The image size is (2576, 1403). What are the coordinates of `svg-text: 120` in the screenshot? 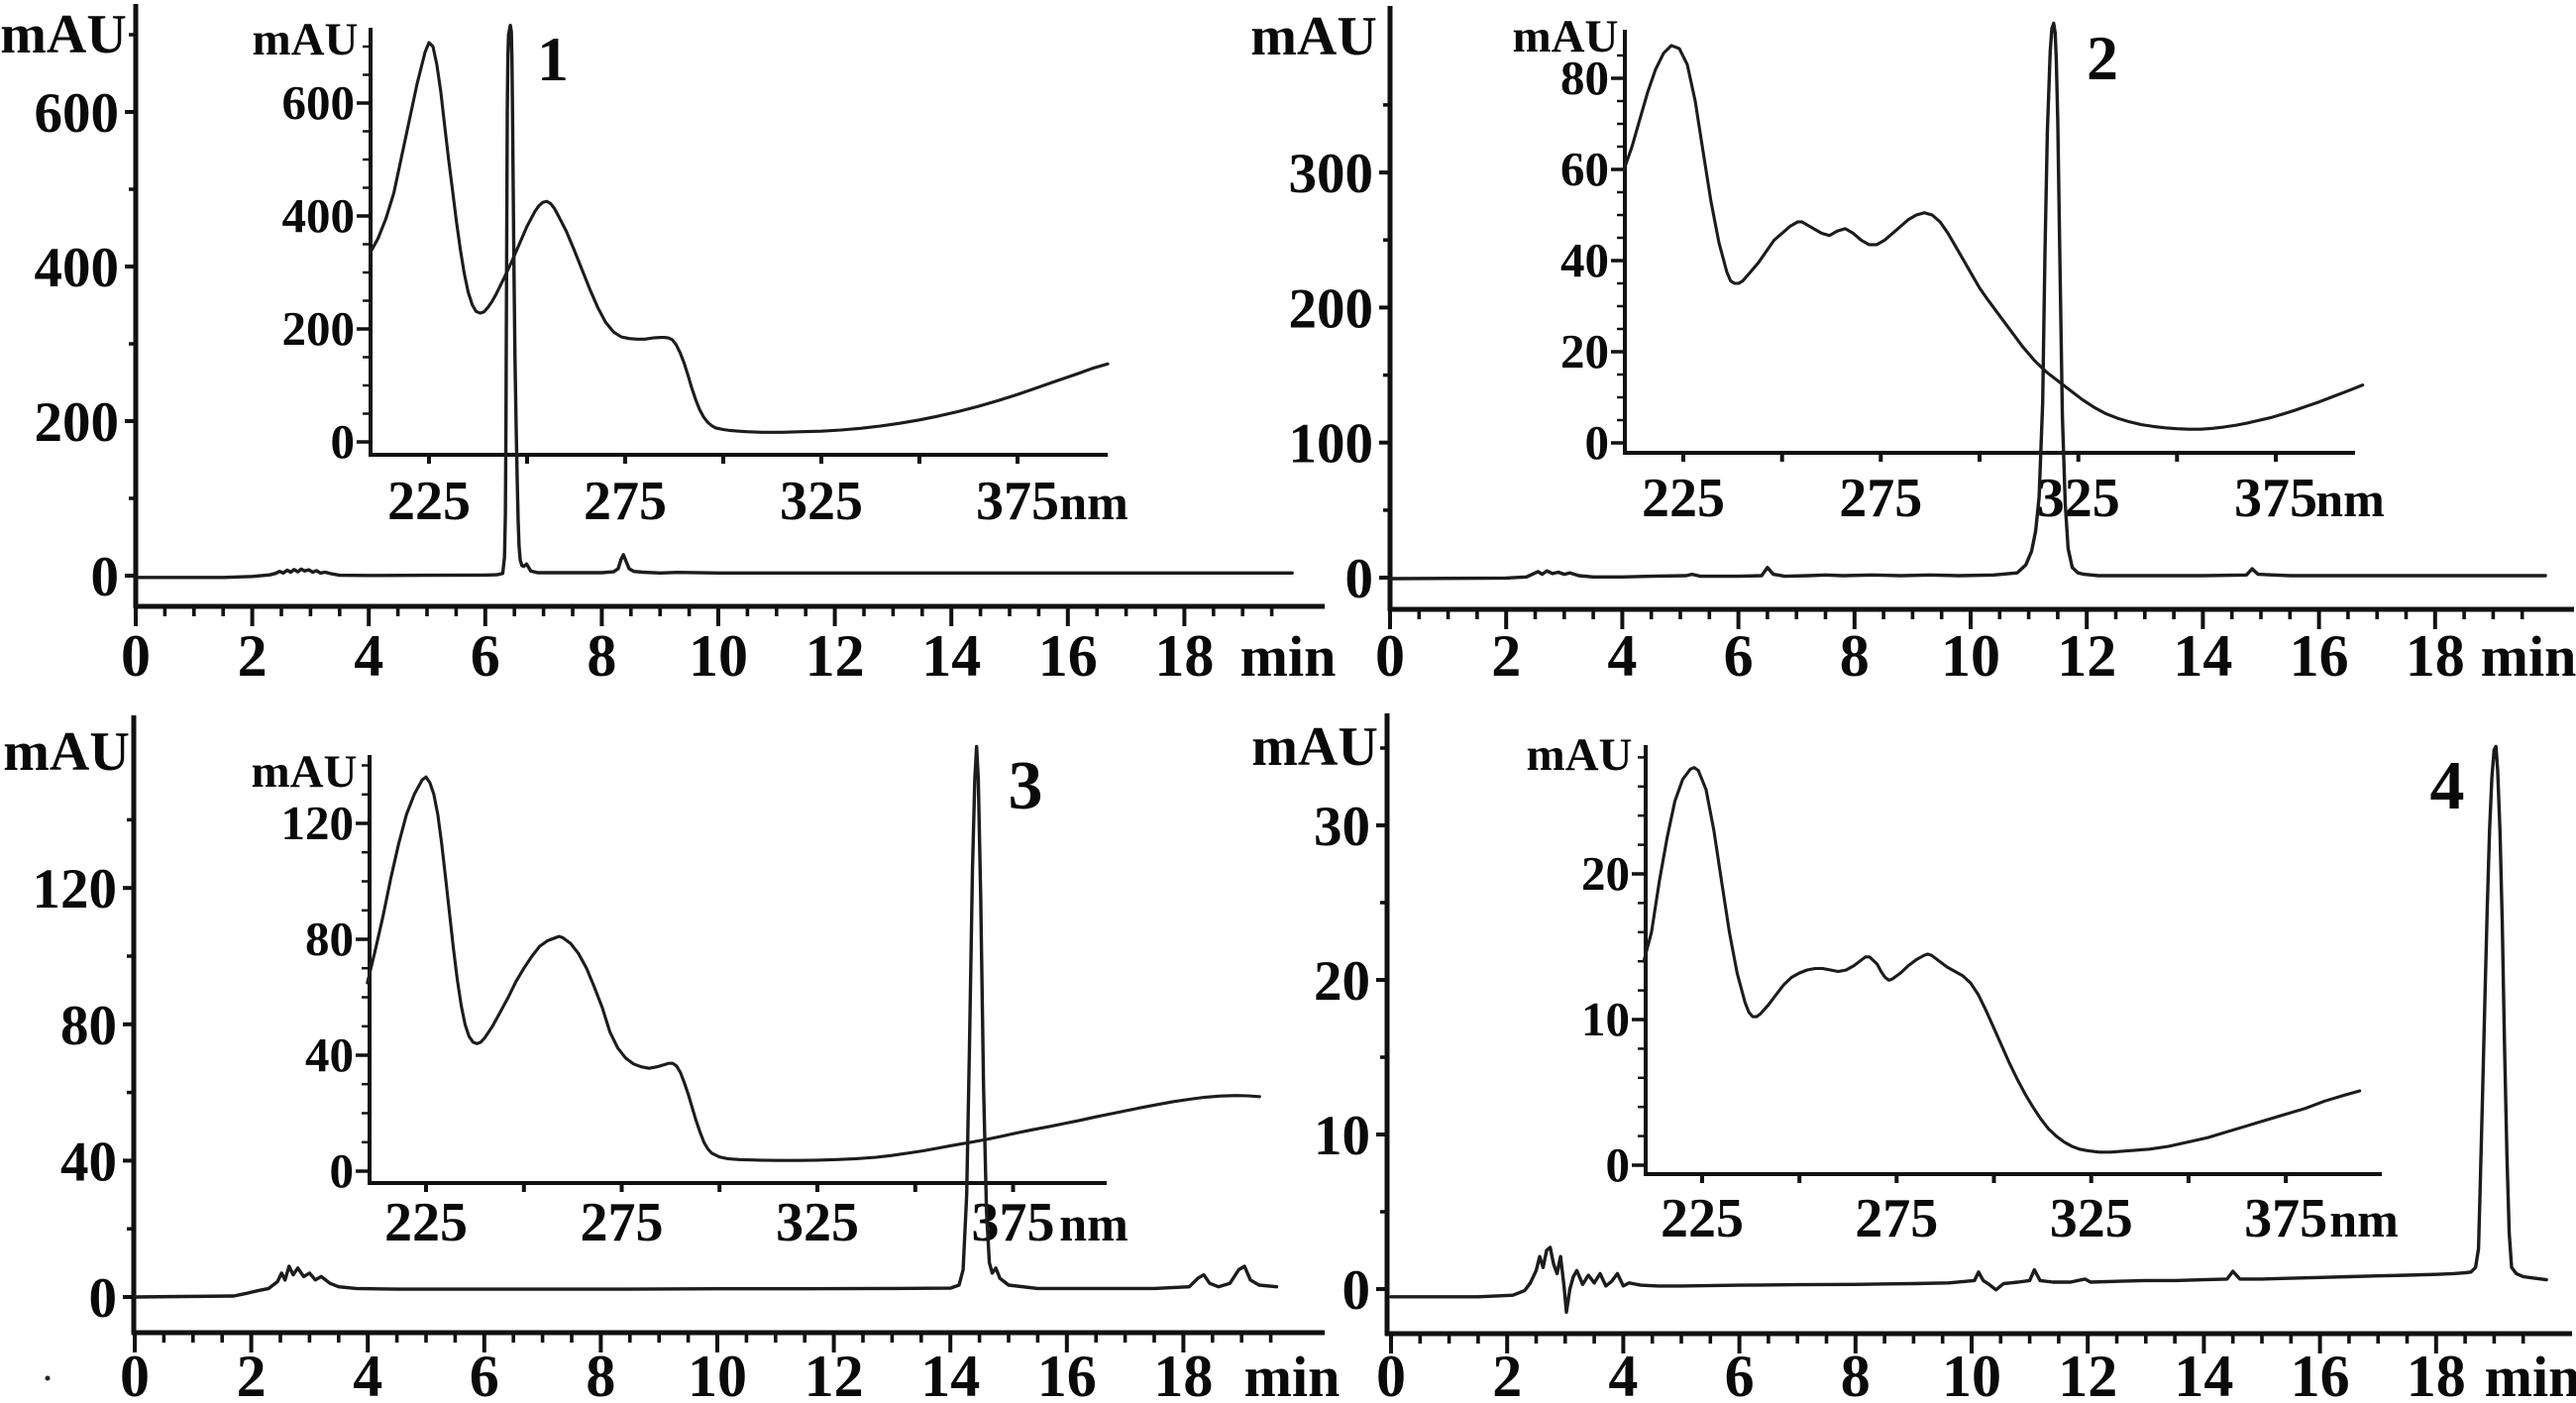 It's located at (75, 889).